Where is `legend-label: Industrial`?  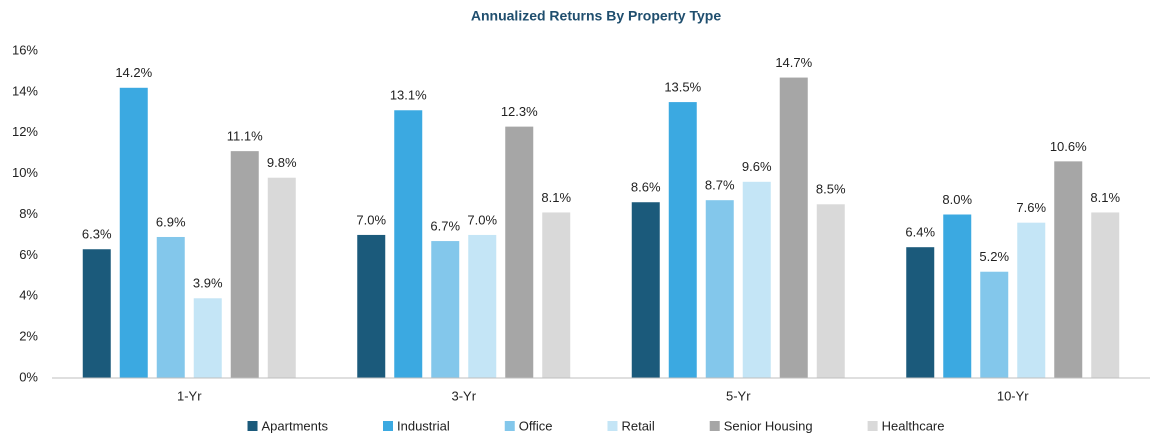 legend-label: Industrial is located at coordinates (423, 425).